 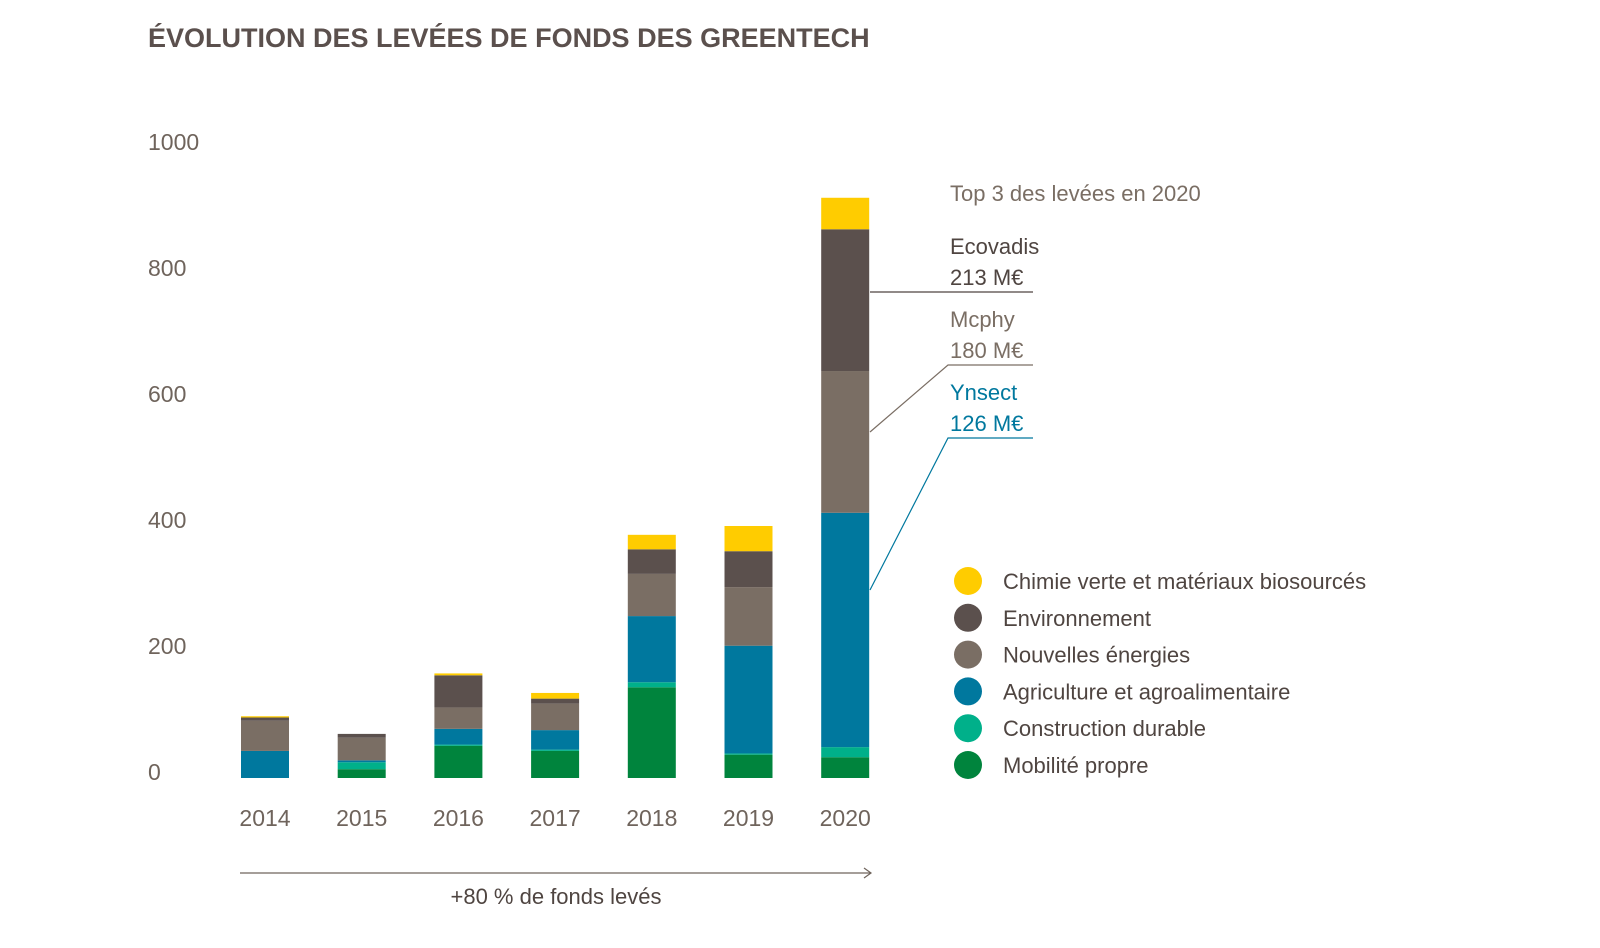 What do you see at coordinates (748, 818) in the screenshot?
I see `x-tick-label: 2019` at bounding box center [748, 818].